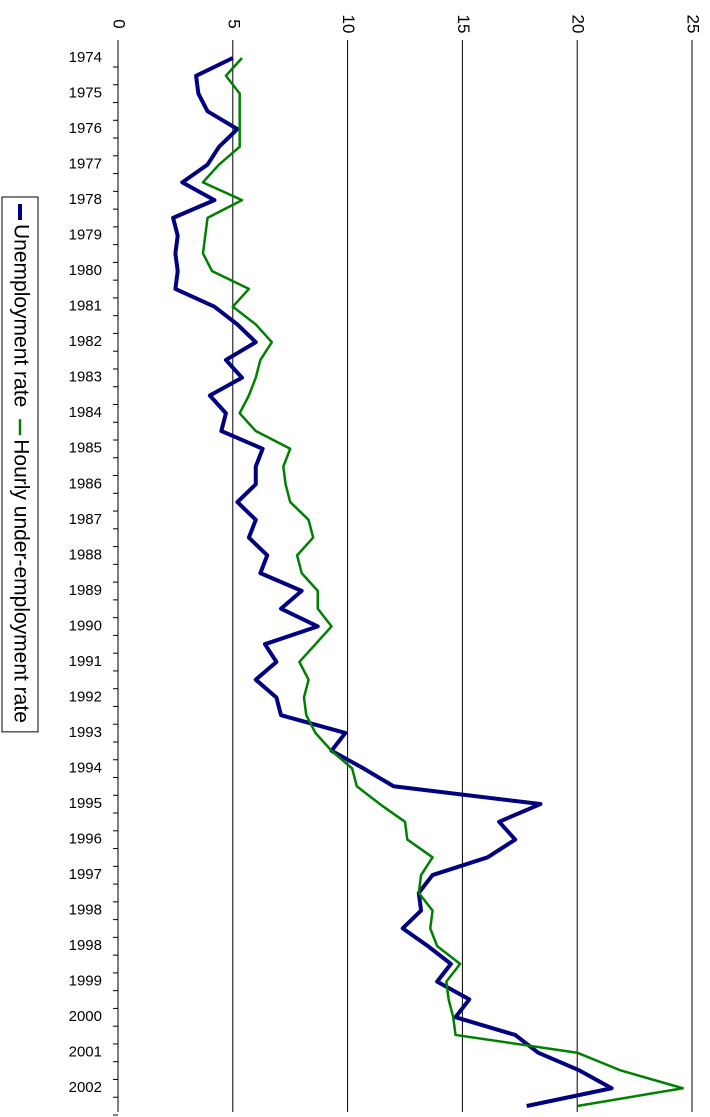 Image resolution: width=710 pixels, height=1117 pixels. I want to click on y-tick-label: 1977, so click(85, 164).